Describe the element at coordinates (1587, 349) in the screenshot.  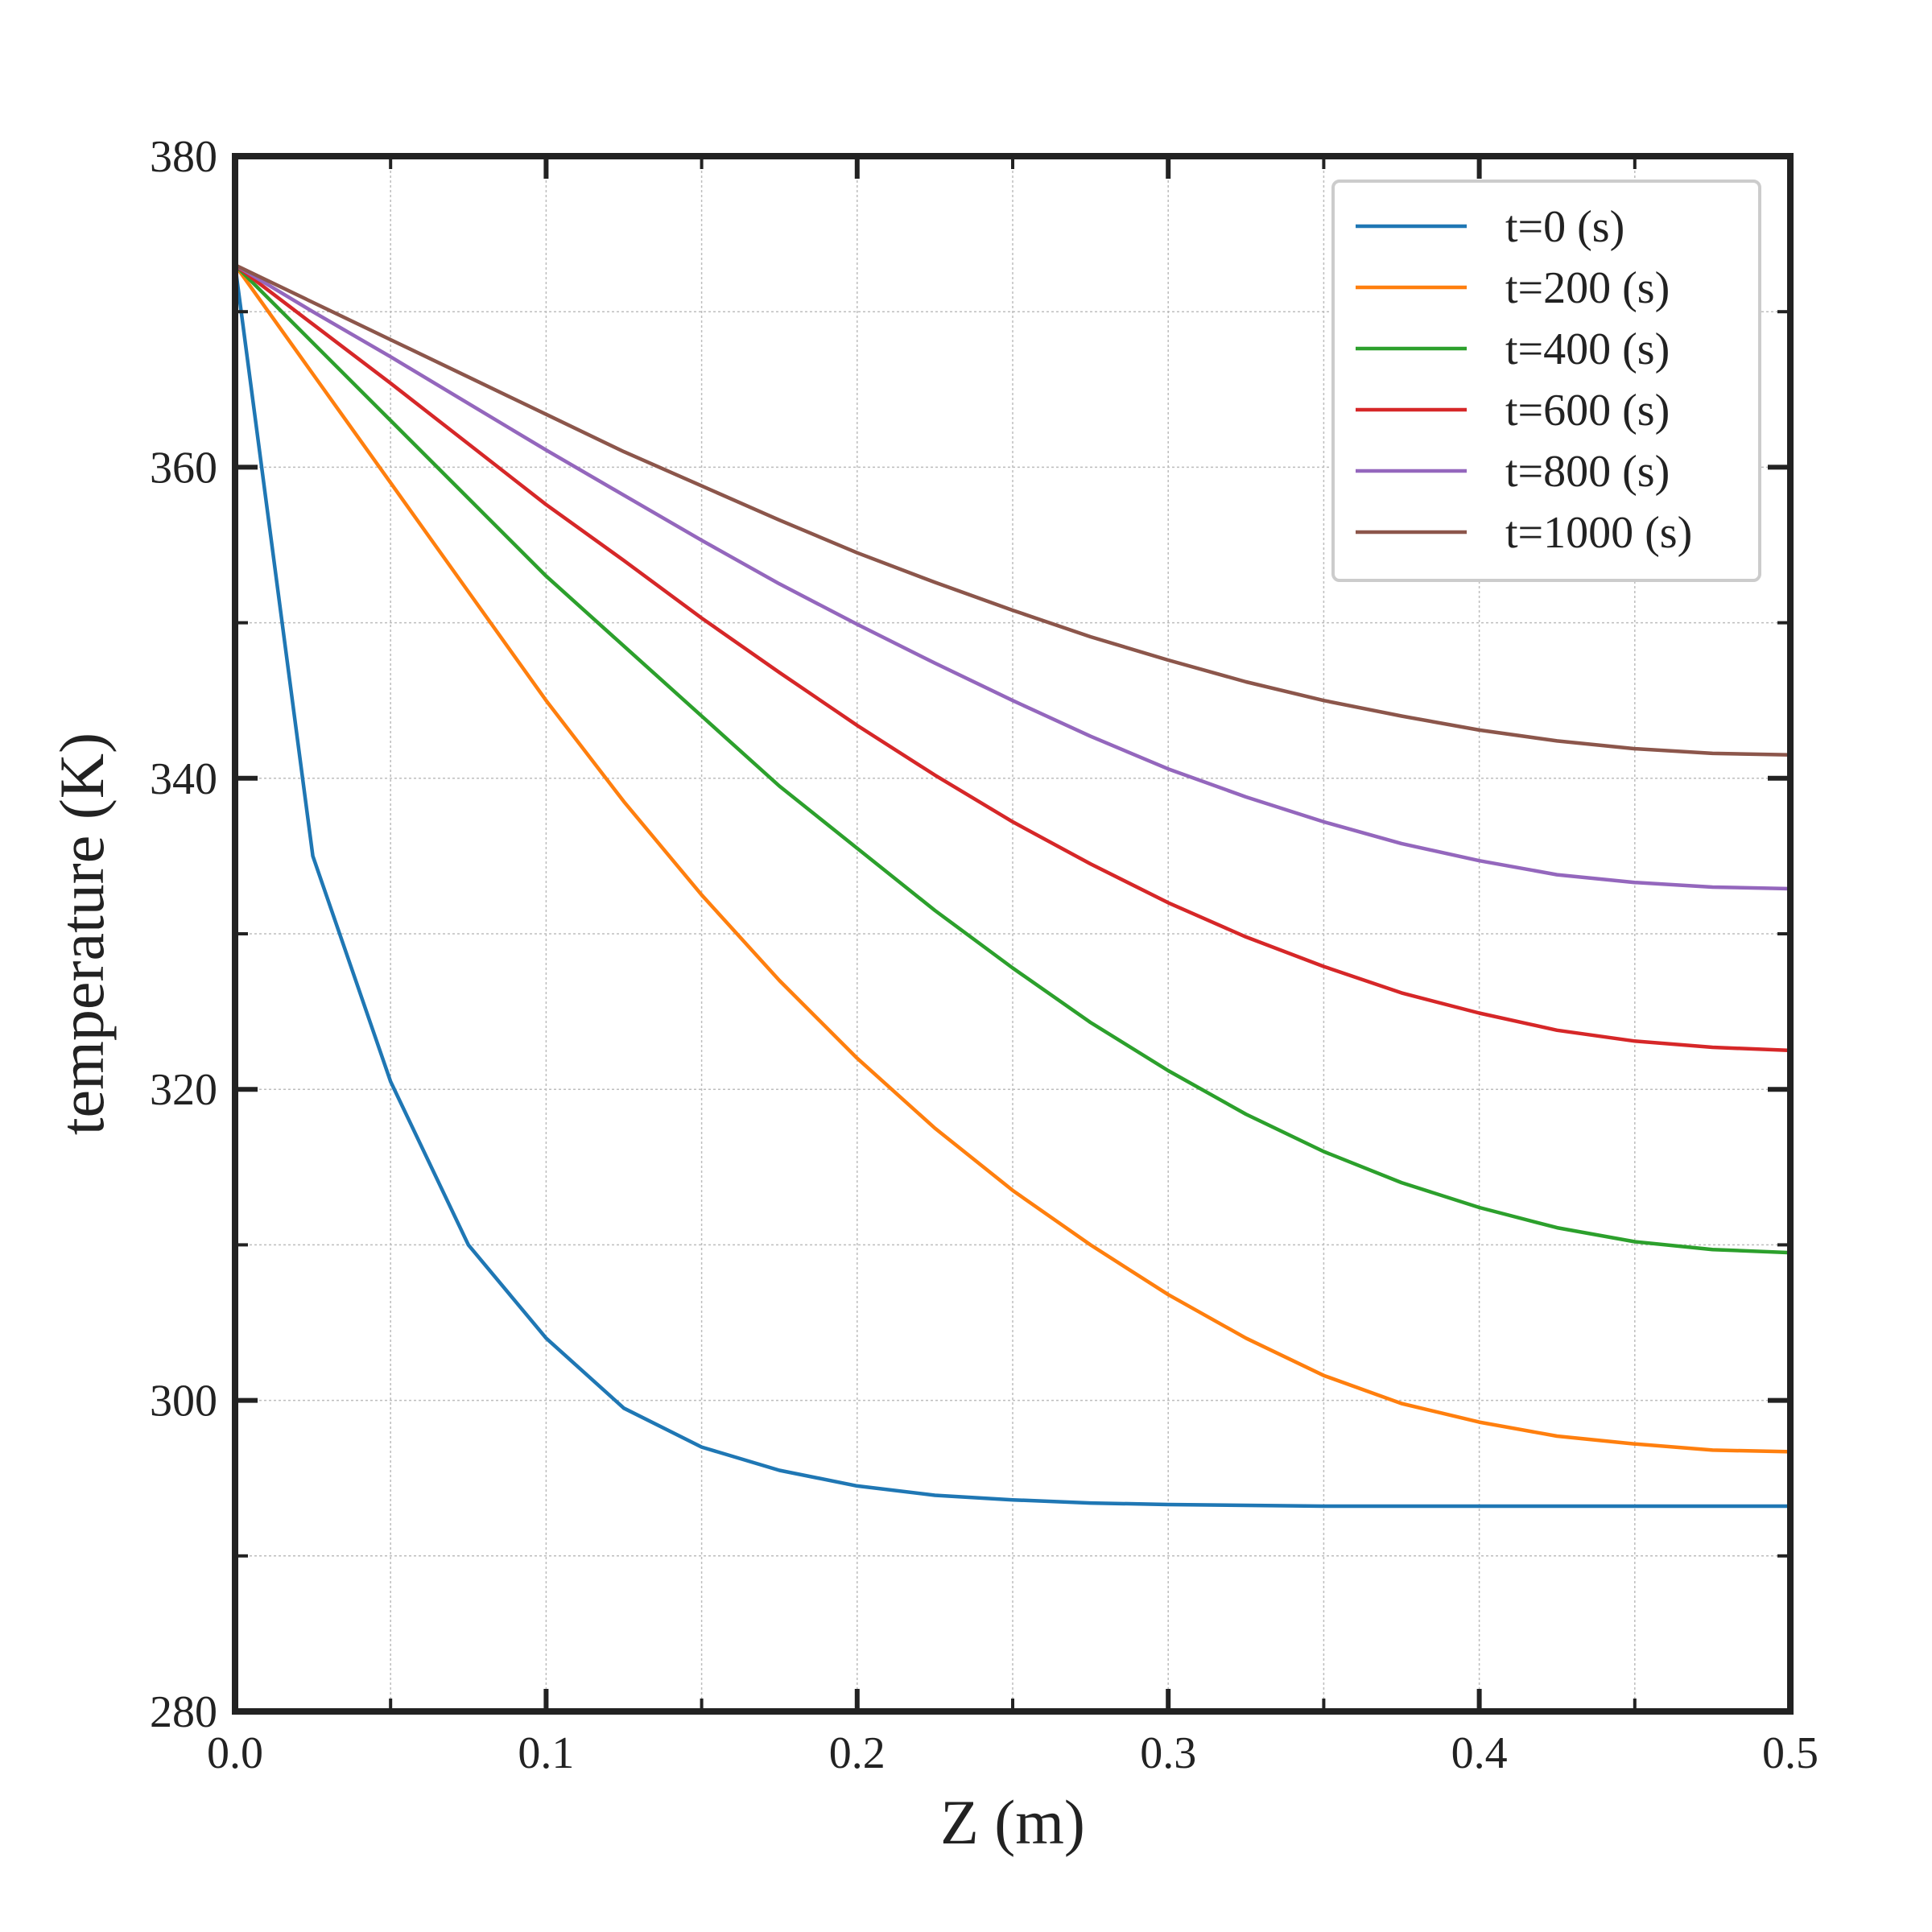
I see `legend-label: t=400 (s)` at that location.